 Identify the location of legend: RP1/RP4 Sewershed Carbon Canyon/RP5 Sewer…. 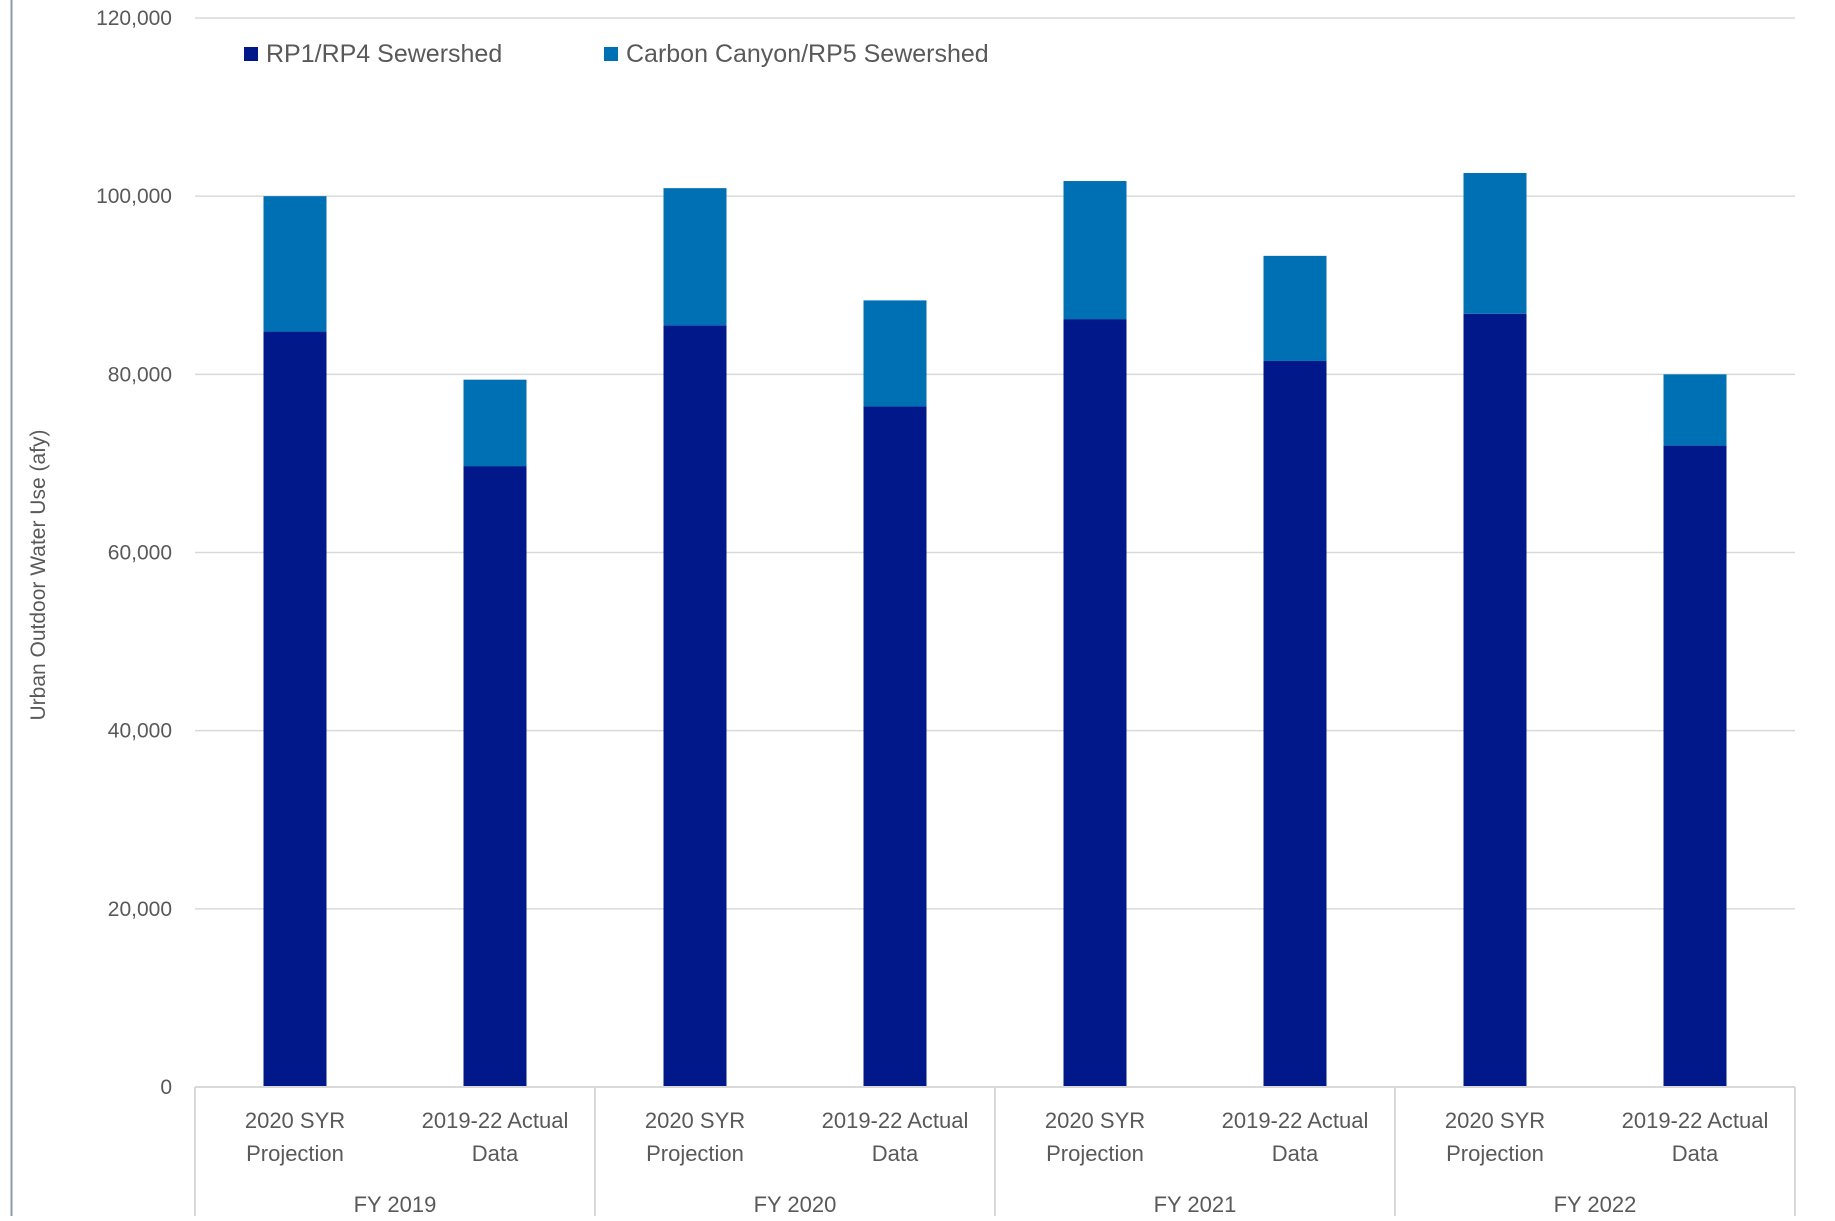
(616, 54).